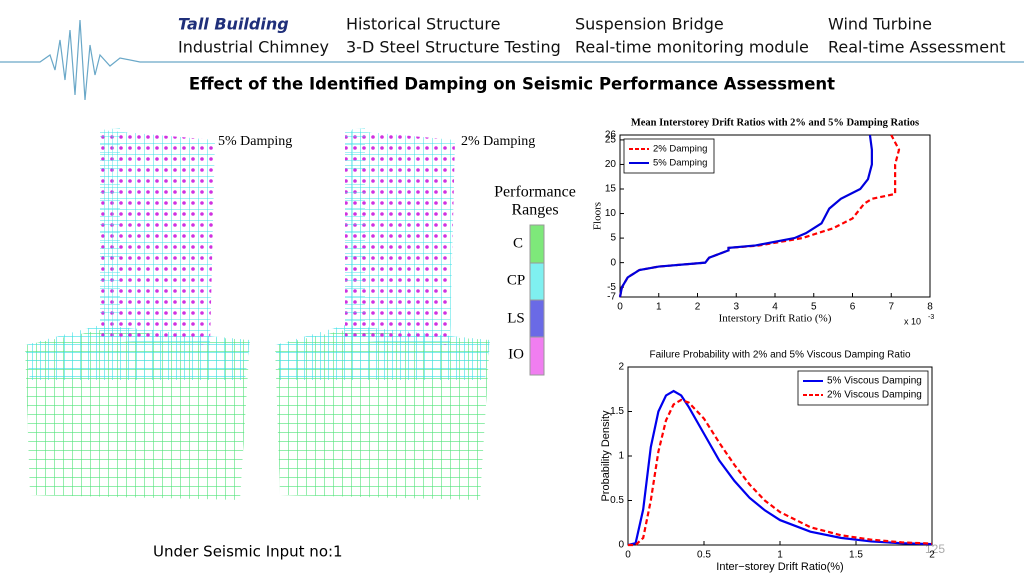 The width and height of the screenshot is (1024, 581). What do you see at coordinates (613, 238) in the screenshot?
I see `y-tick-label: 5` at bounding box center [613, 238].